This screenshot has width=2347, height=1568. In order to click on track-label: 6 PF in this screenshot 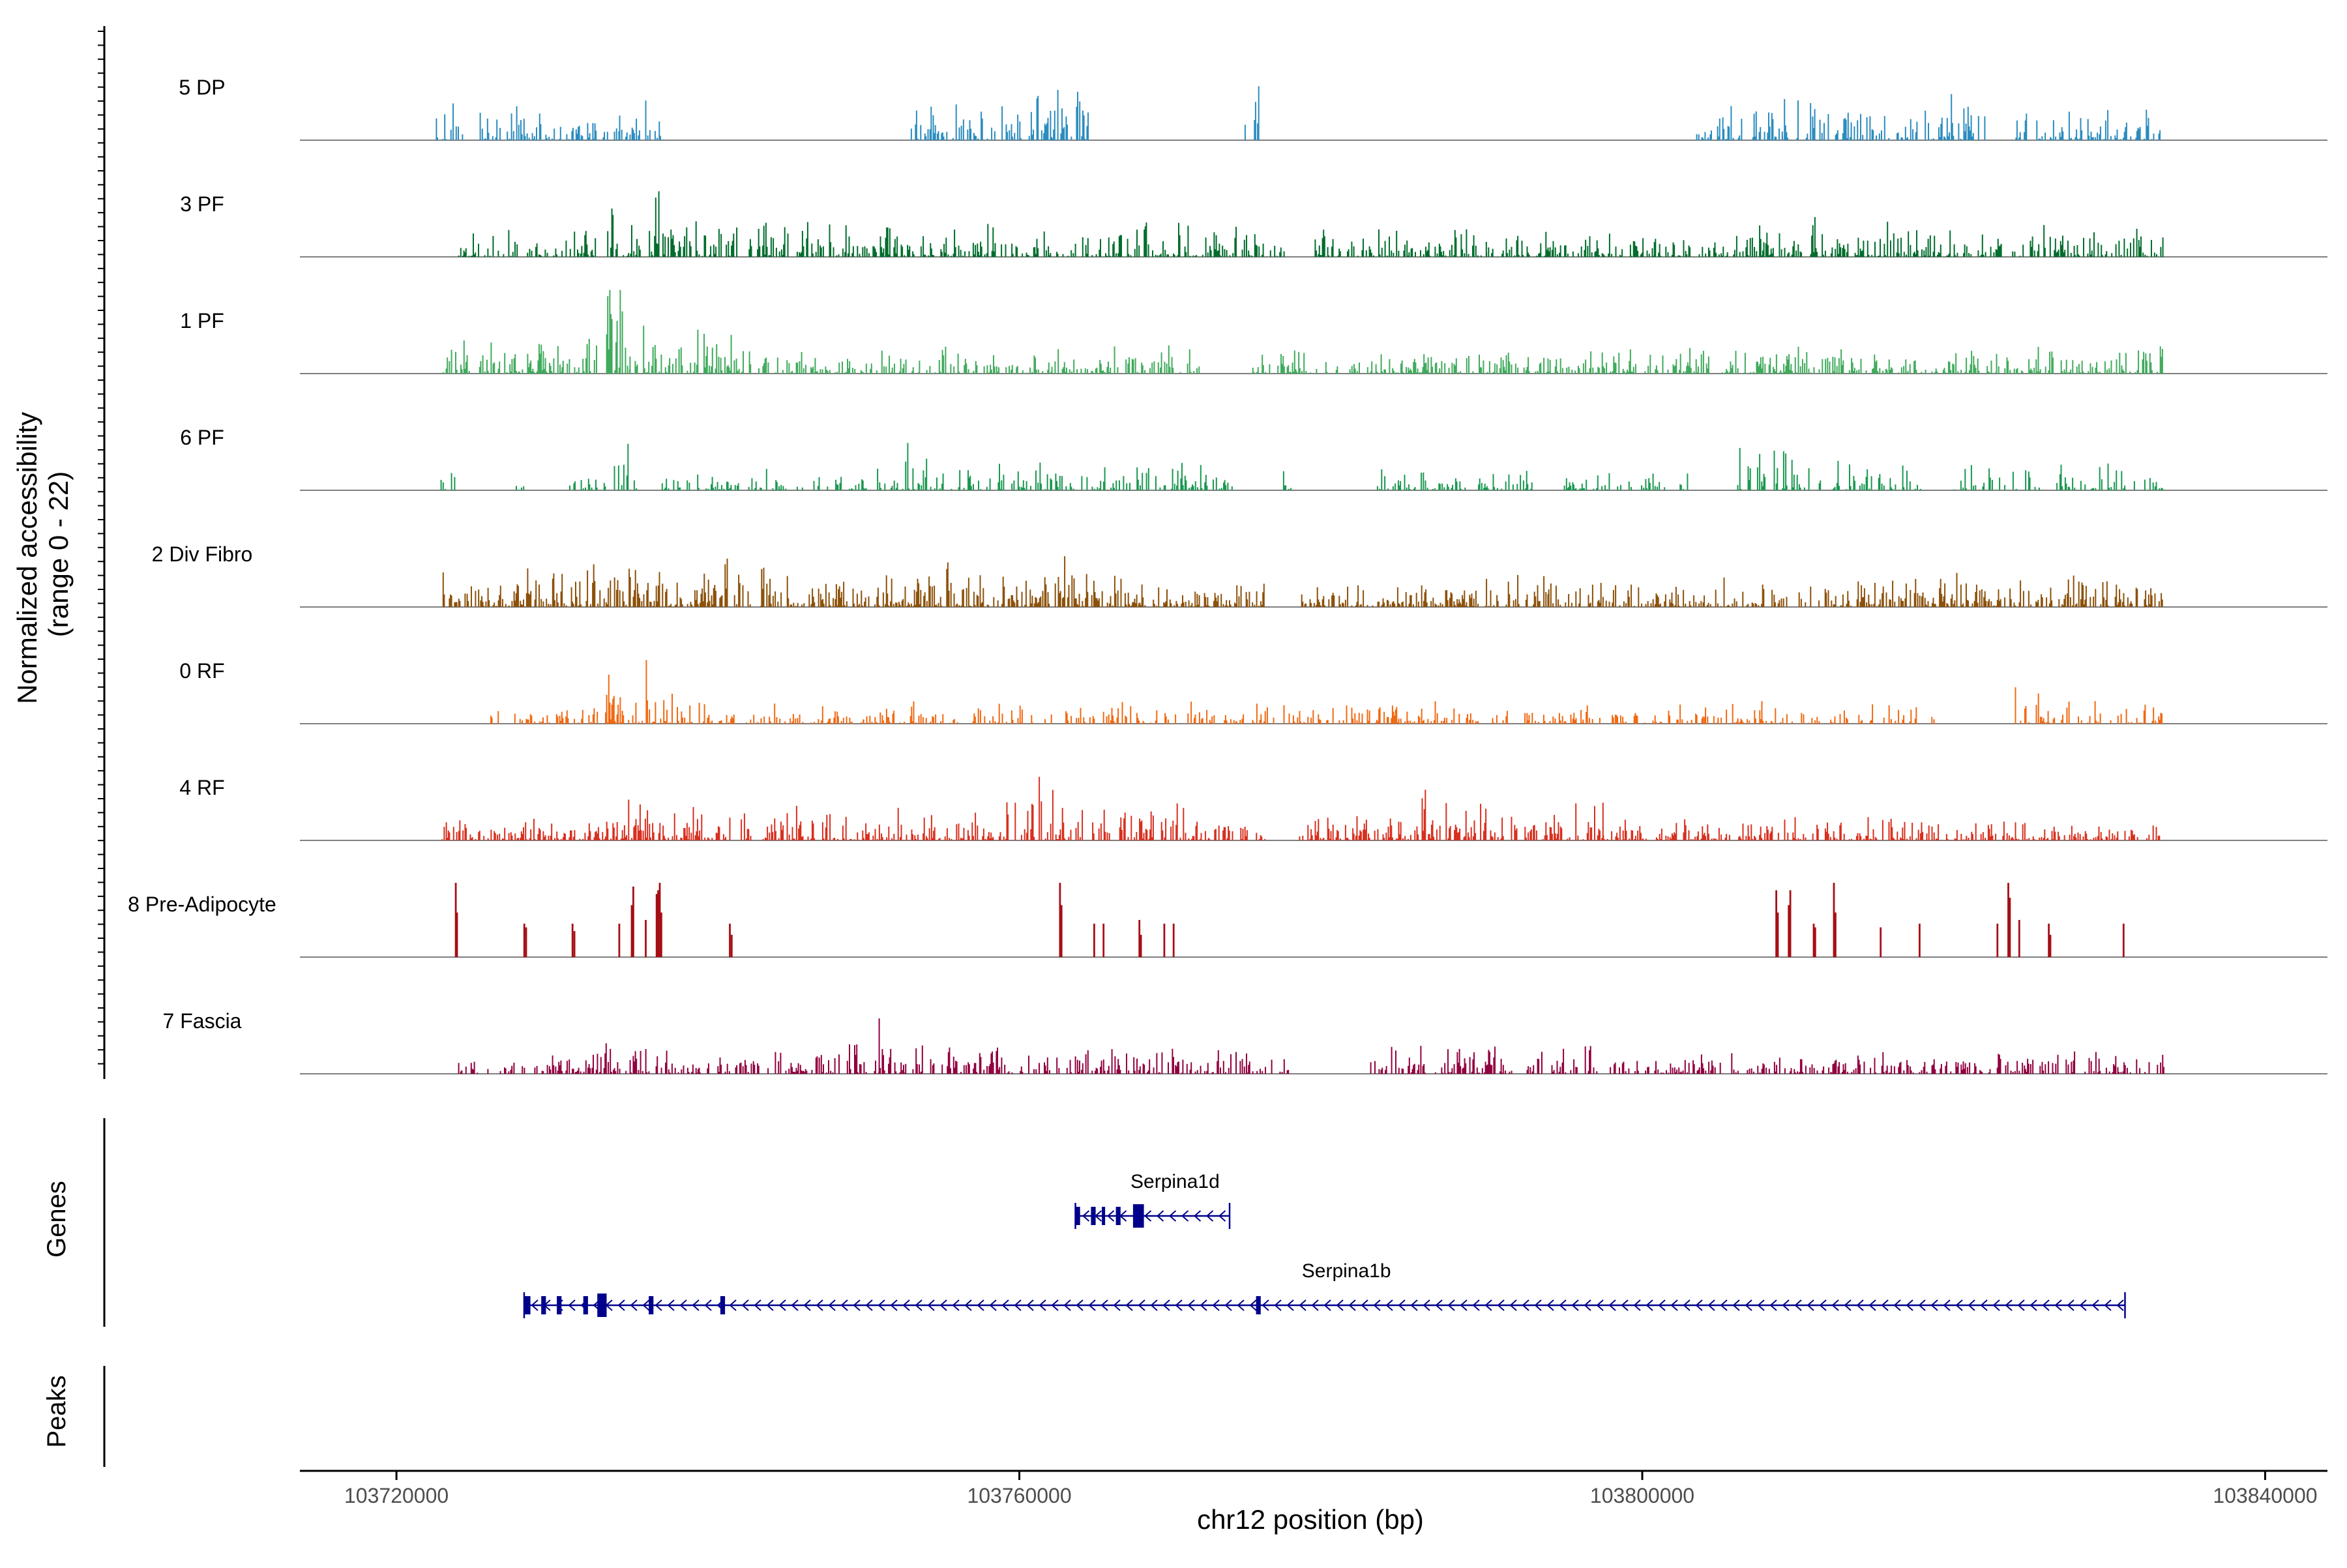, I will do `click(202, 438)`.